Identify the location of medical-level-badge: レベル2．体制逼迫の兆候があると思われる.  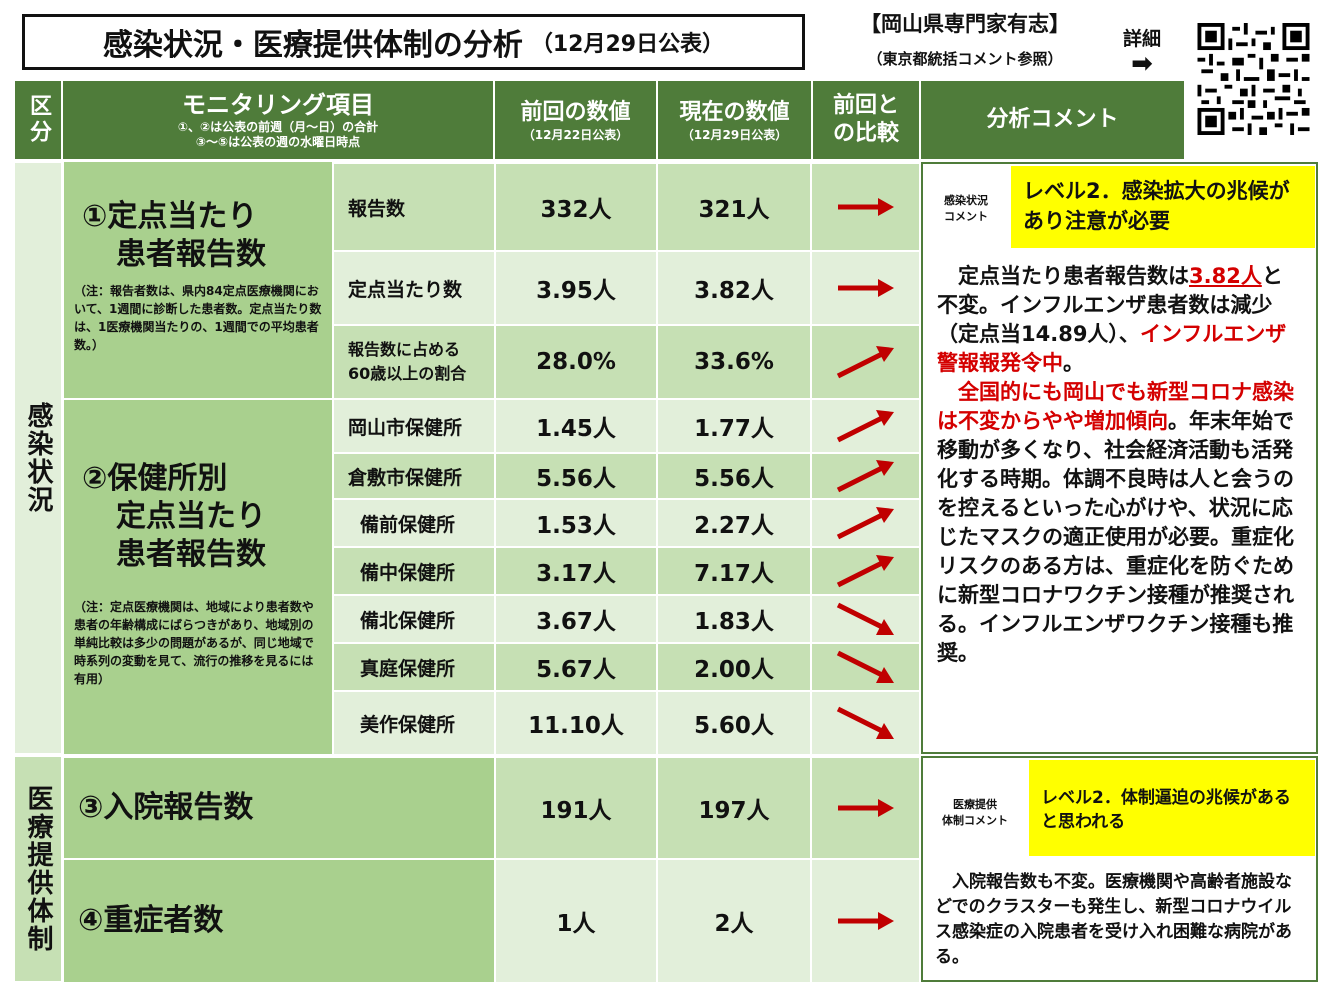
(1172, 808).